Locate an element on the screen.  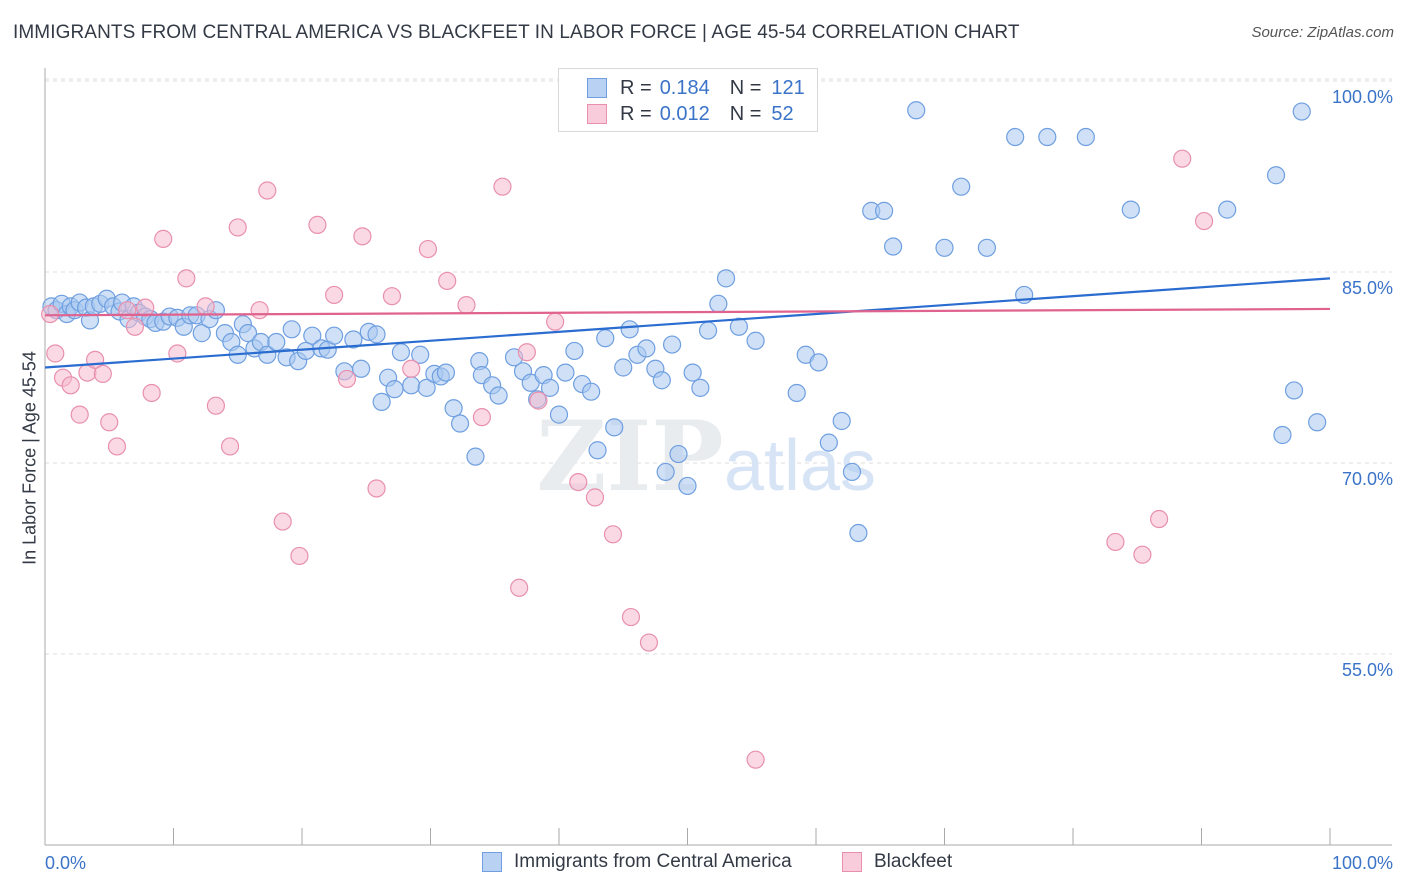
r-value: 0.184 is located at coordinates (684, 87).